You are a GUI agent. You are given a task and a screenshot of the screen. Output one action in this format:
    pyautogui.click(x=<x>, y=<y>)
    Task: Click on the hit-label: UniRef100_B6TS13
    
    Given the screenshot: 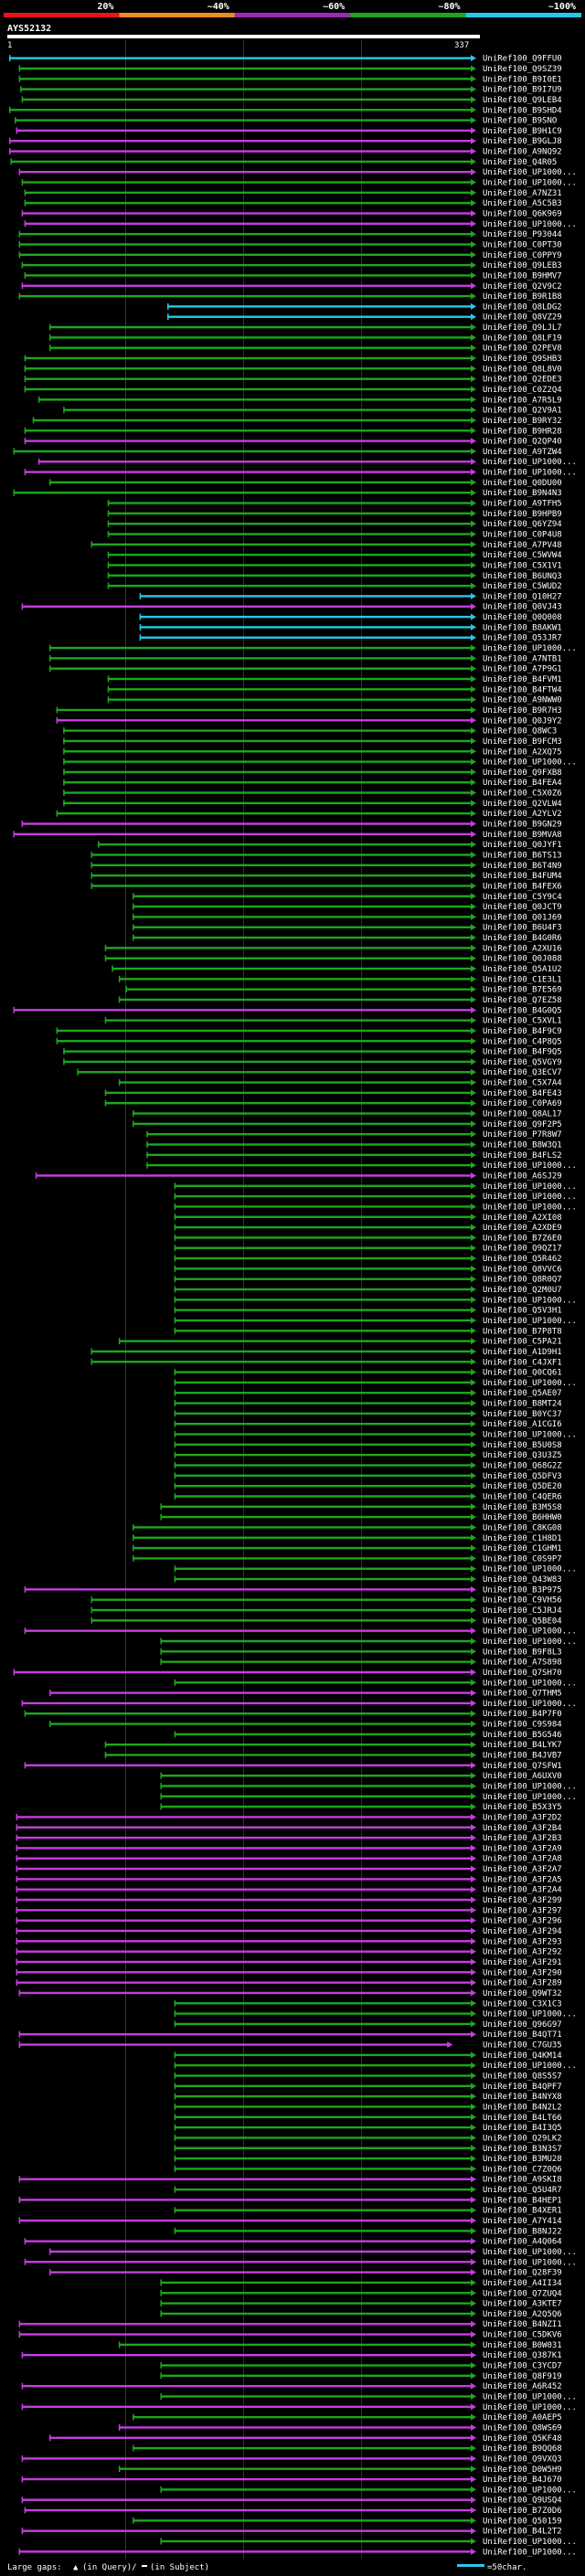 What is the action you would take?
    pyautogui.click(x=522, y=855)
    